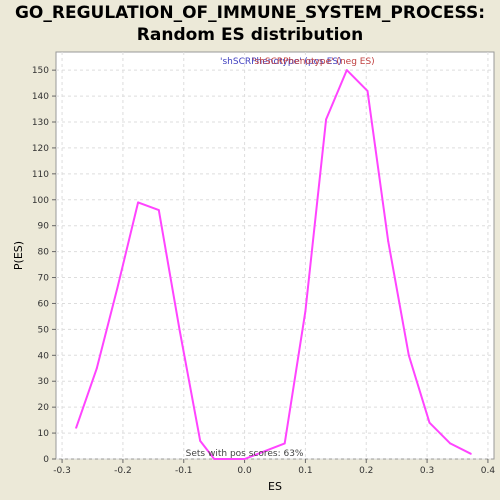 This screenshot has height=500, width=500. I want to click on pos-scores-annotation: Sets with pos scores: 63%, so click(245, 454).